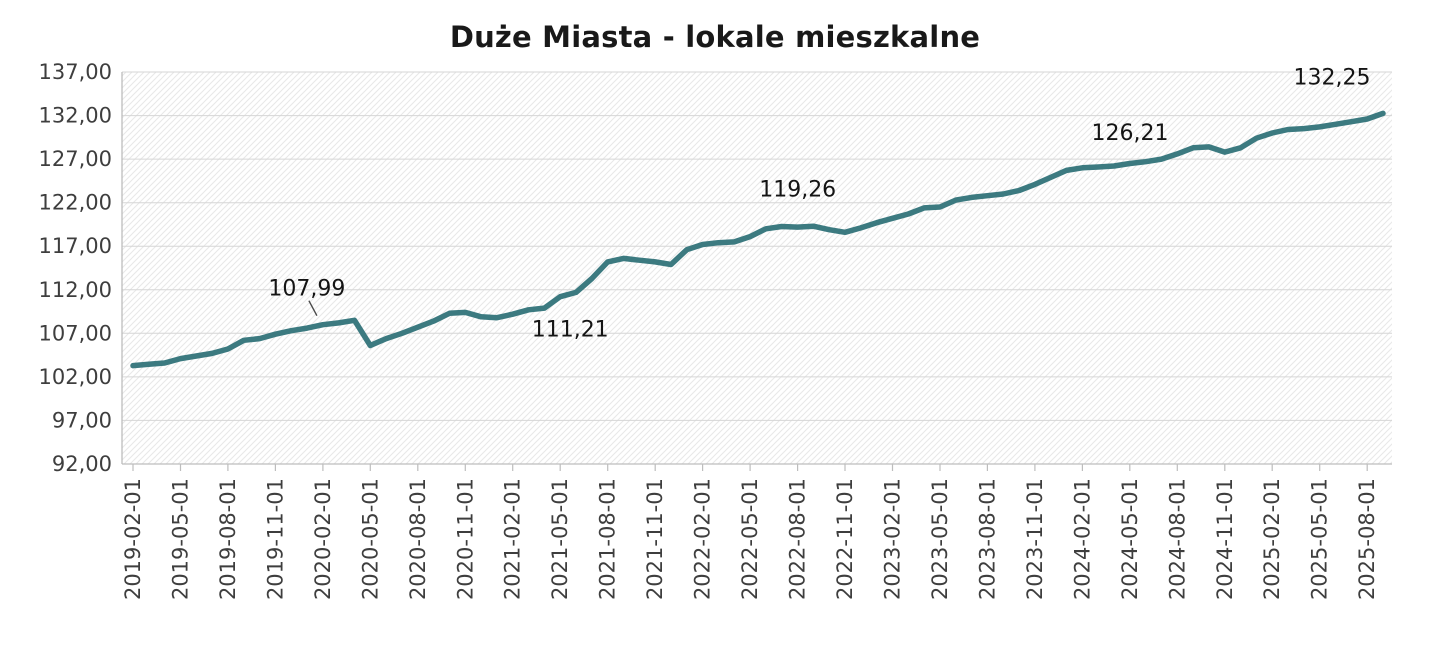 The height and width of the screenshot is (654, 1430). What do you see at coordinates (1177, 539) in the screenshot?
I see `x-tick-label: 2024-08-01` at bounding box center [1177, 539].